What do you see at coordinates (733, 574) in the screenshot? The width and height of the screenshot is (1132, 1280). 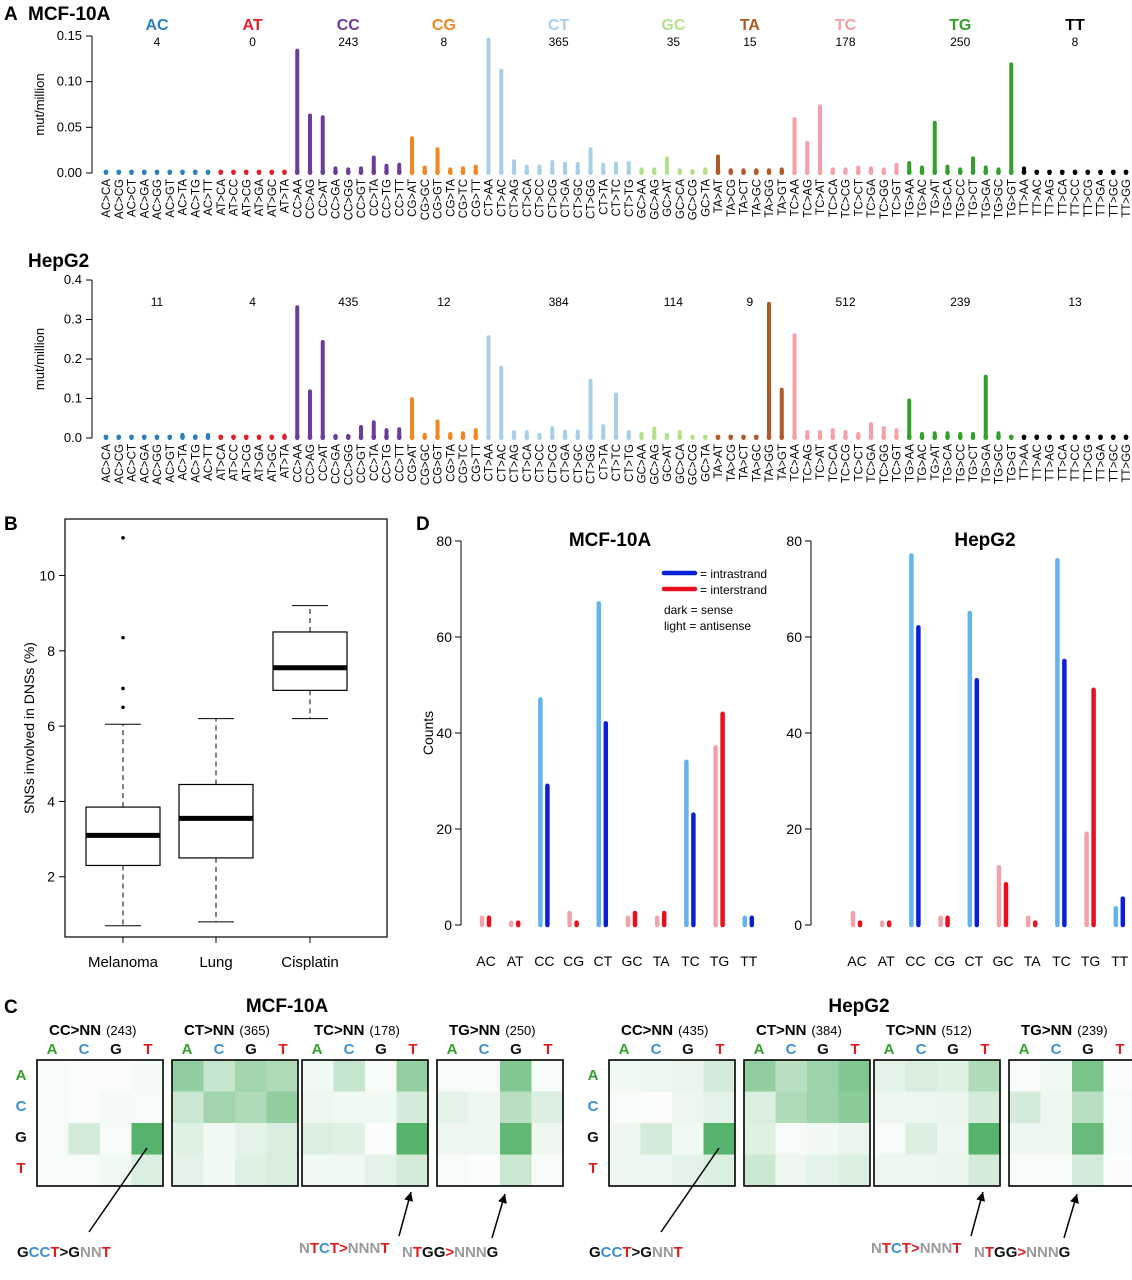 I see `legend-intrastrand-label: = intrastrand` at bounding box center [733, 574].